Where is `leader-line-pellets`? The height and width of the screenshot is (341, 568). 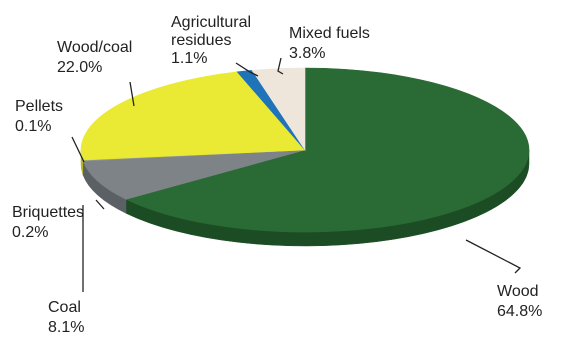
leader-line-pellets is located at coordinates (78, 149).